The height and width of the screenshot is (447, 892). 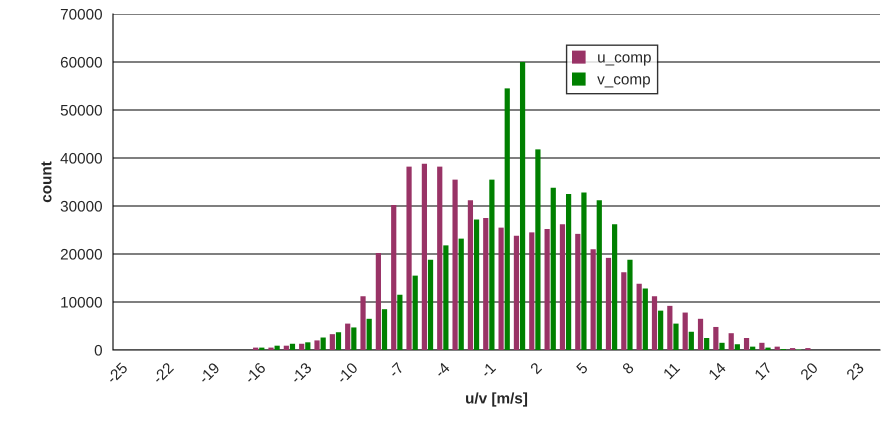 What do you see at coordinates (163, 373) in the screenshot?
I see `x-tick-label: -22` at bounding box center [163, 373].